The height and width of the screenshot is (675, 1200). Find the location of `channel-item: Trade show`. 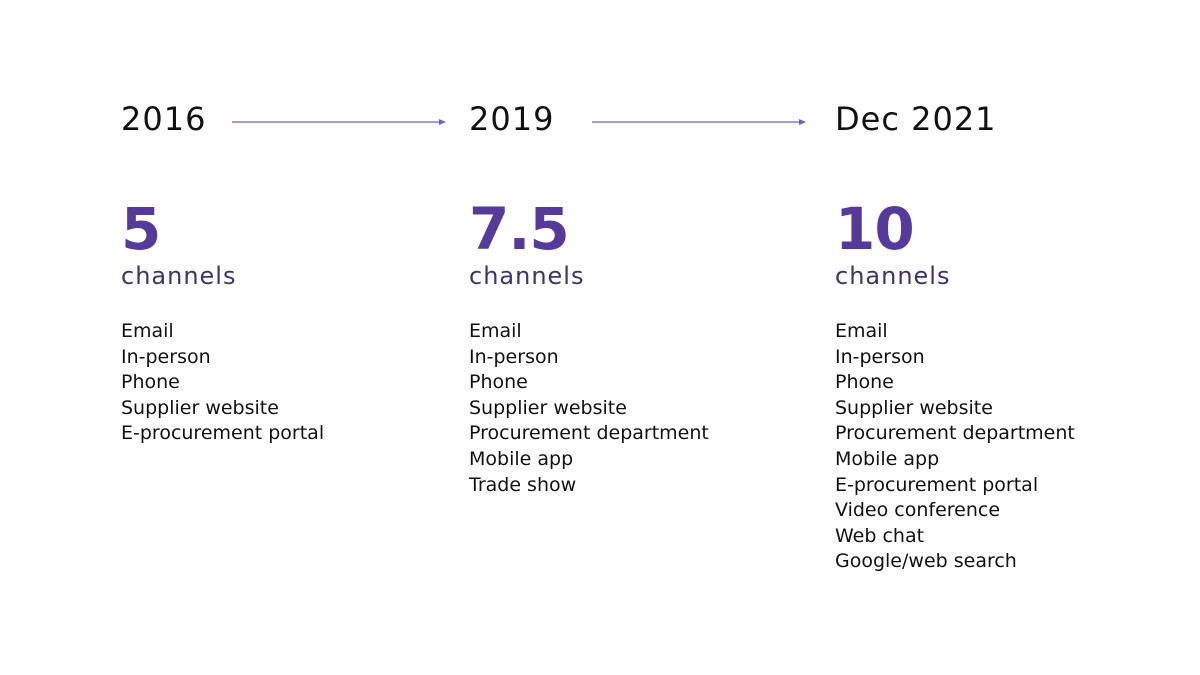

channel-item: Trade show is located at coordinates (523, 484).